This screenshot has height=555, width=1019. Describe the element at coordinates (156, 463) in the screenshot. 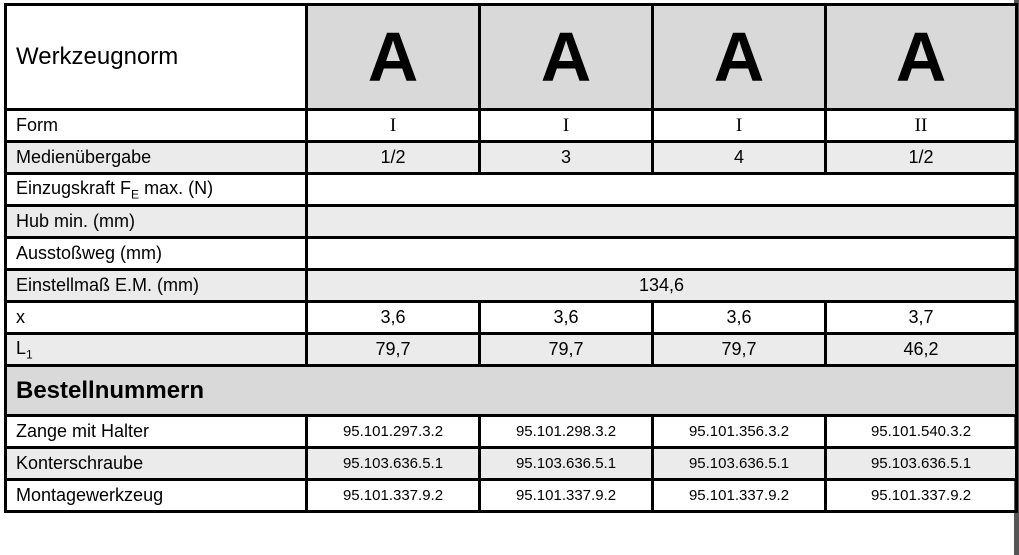

I see `row-label: Konterschraube` at that location.